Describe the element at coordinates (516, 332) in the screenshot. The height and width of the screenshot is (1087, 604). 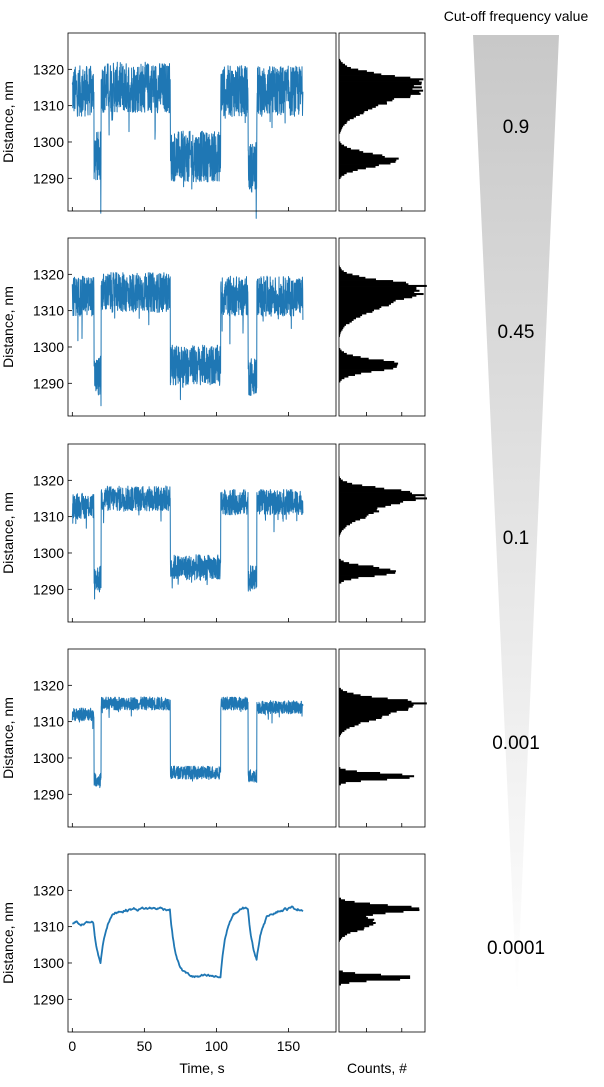
I see `cutoff-label-2: 0.45` at that location.